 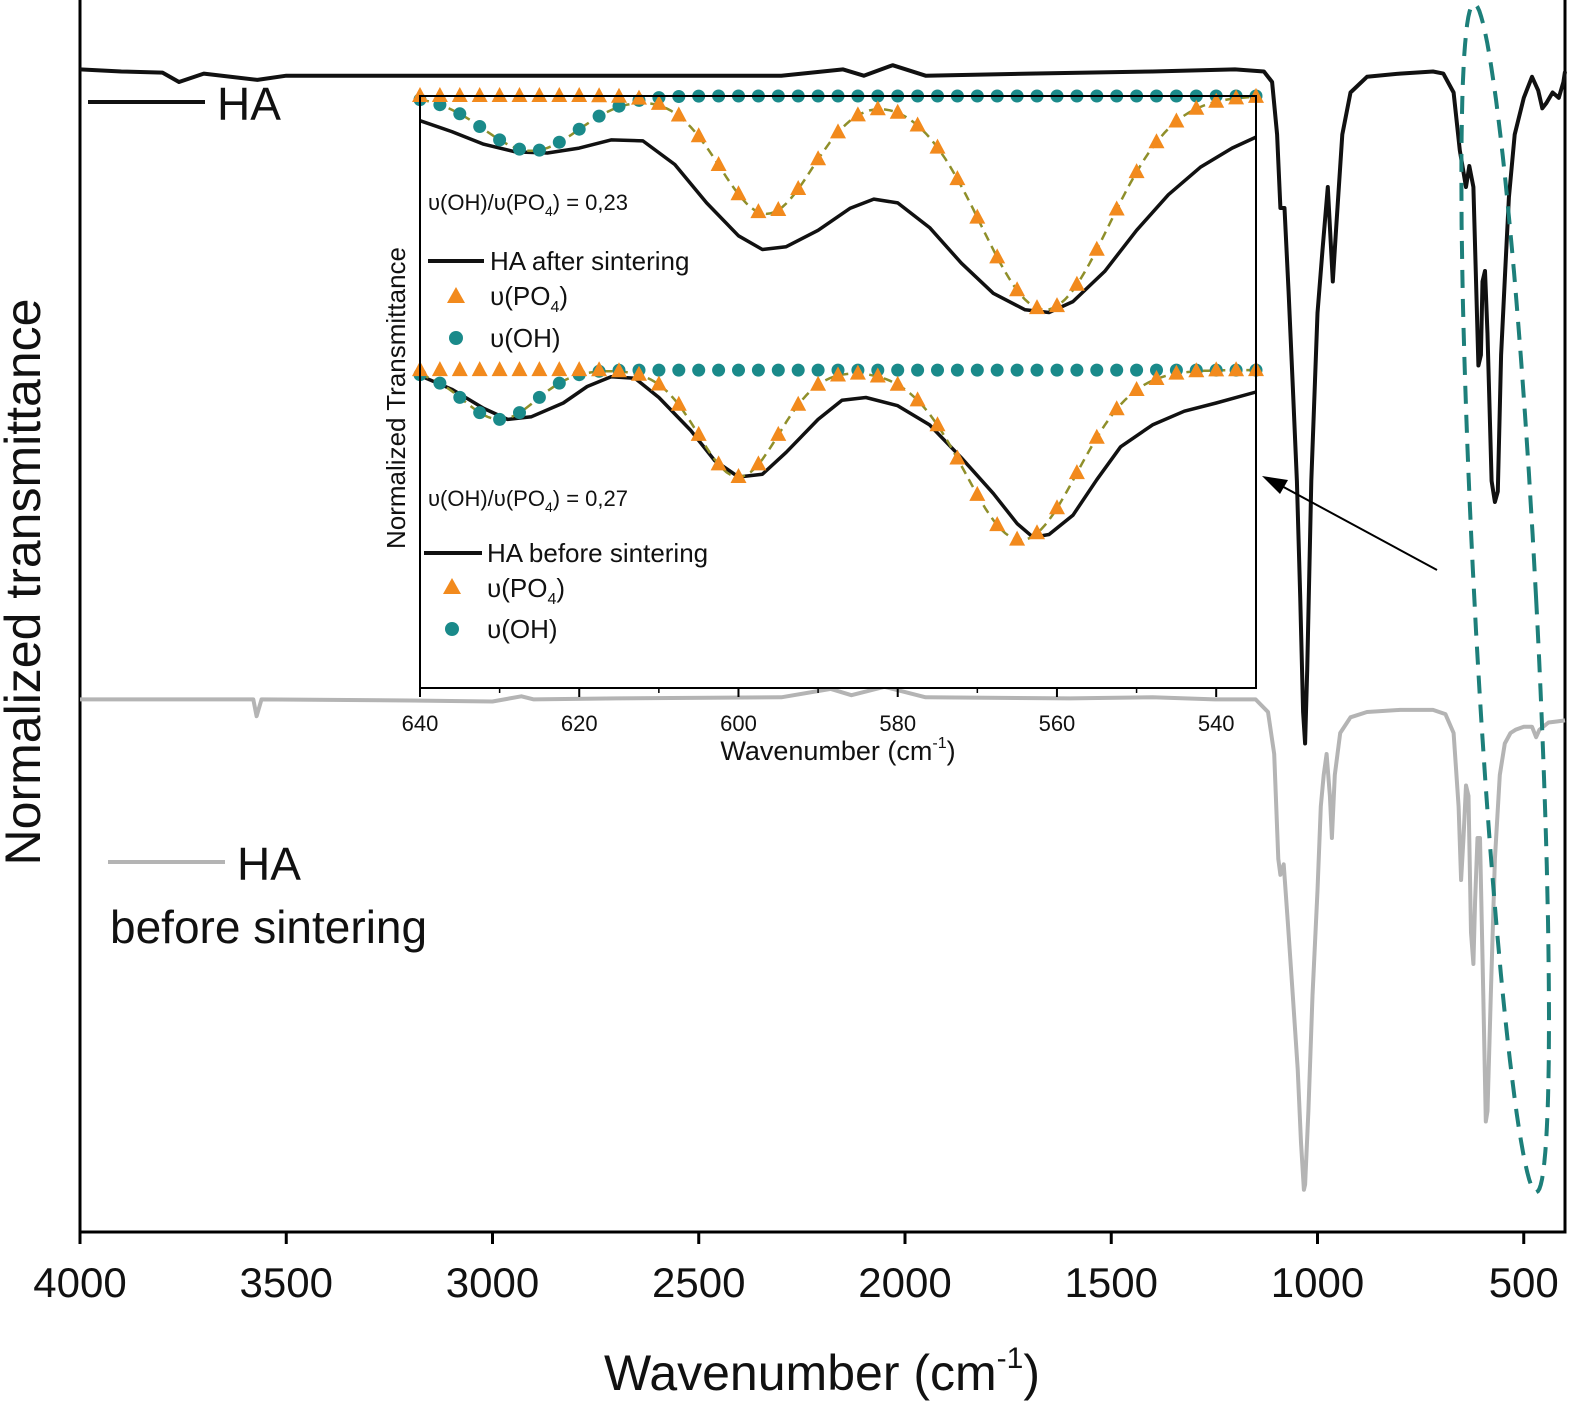 I want to click on inset-x-tick-label: 580, so click(x=897, y=723).